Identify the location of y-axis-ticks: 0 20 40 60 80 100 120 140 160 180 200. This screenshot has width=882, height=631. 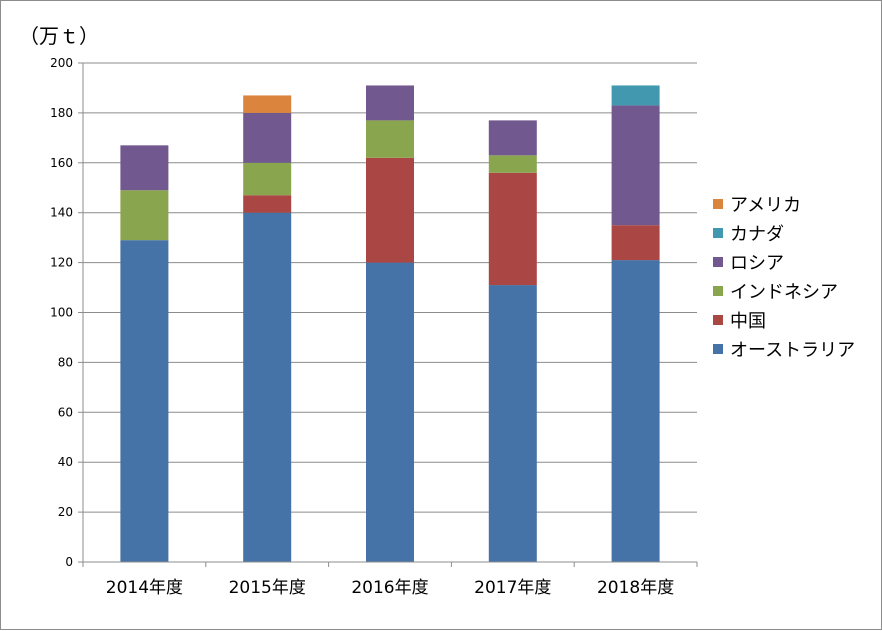
(66, 312).